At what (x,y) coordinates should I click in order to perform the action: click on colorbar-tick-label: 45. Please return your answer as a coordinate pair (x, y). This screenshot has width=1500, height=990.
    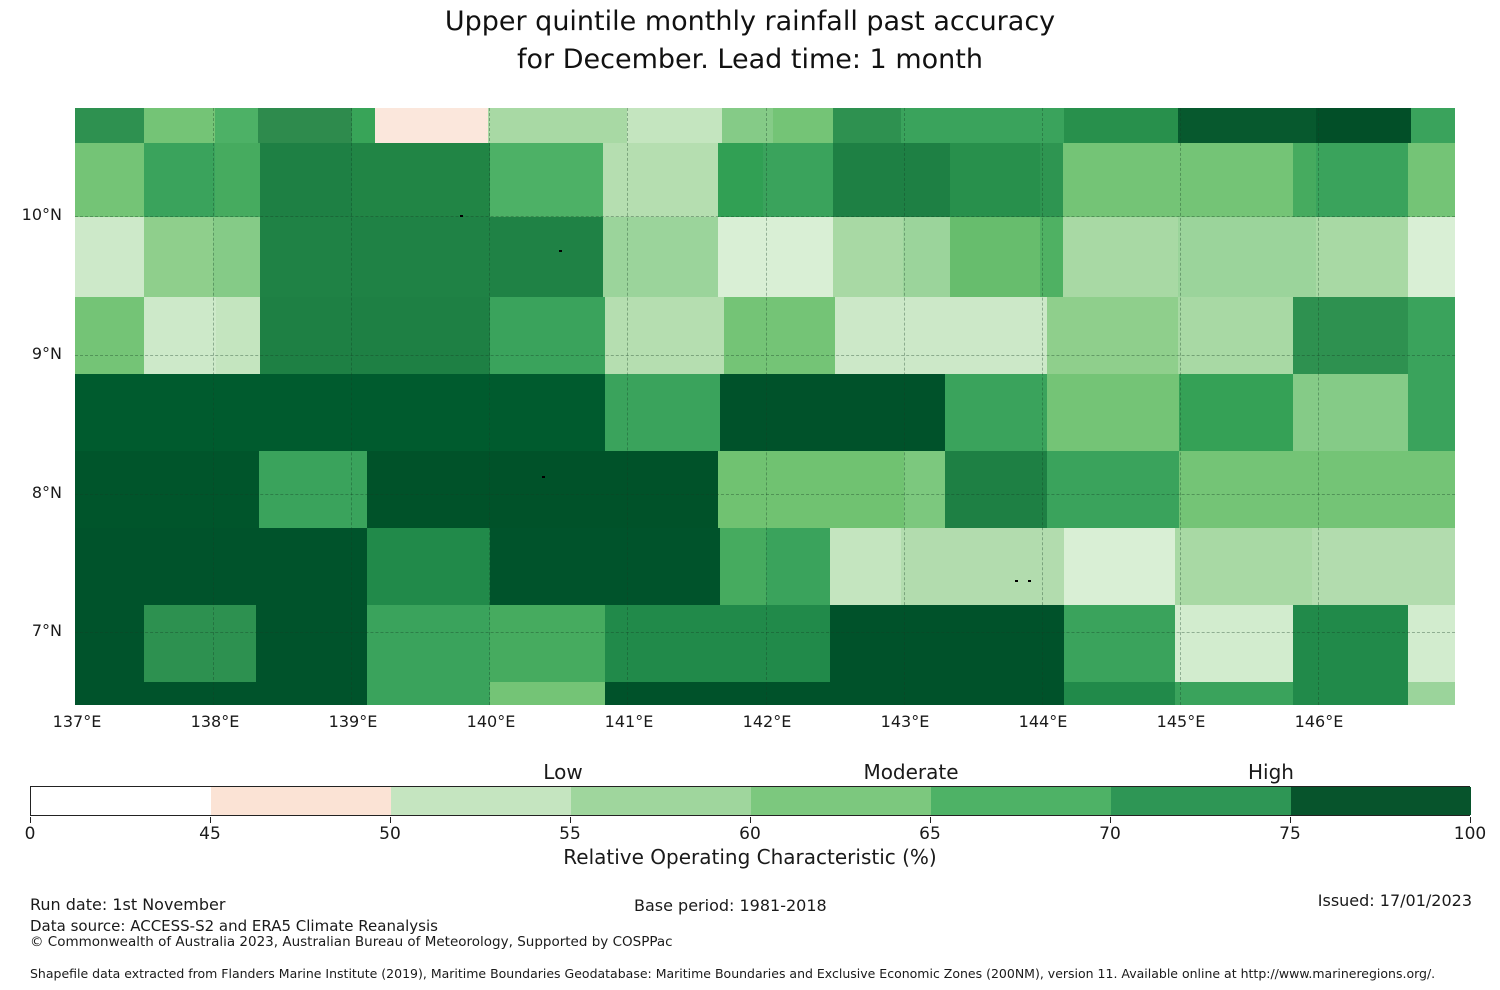
    Looking at the image, I should click on (210, 834).